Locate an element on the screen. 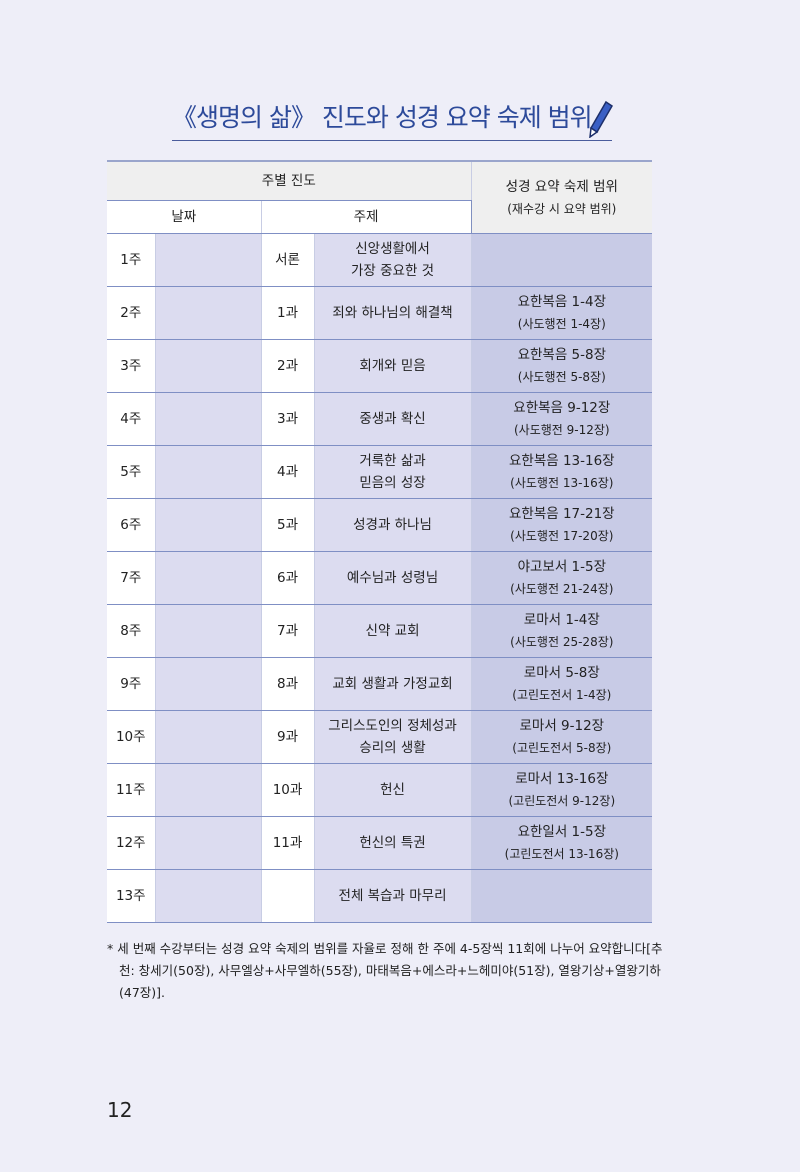 The height and width of the screenshot is (1172, 800). topic-cell: 중생과 확신 is located at coordinates (392, 419).